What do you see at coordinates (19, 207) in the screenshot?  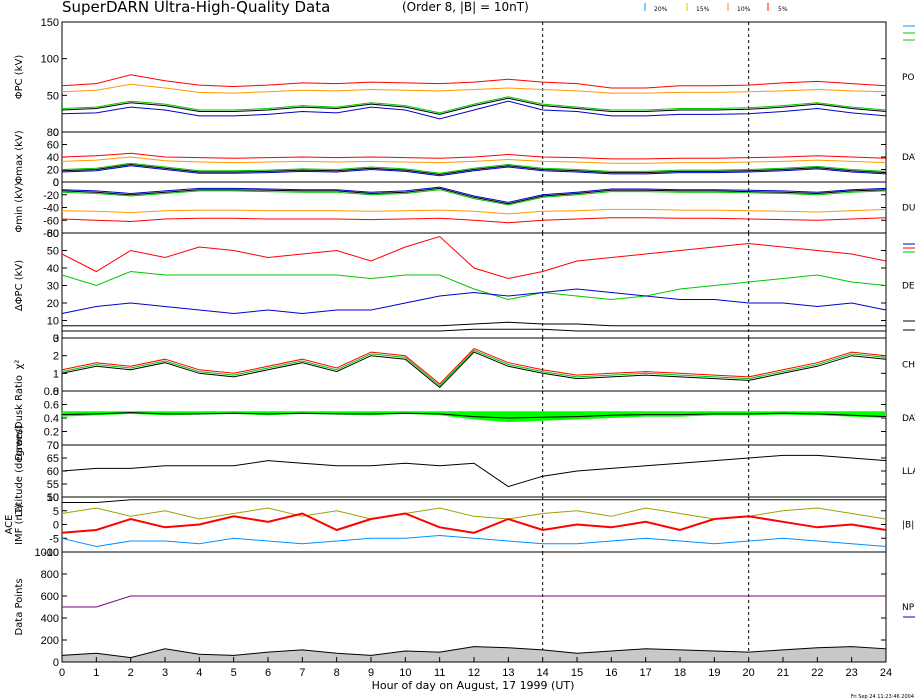 I see `y-axis-label: Φmin (kV)` at bounding box center [19, 207].